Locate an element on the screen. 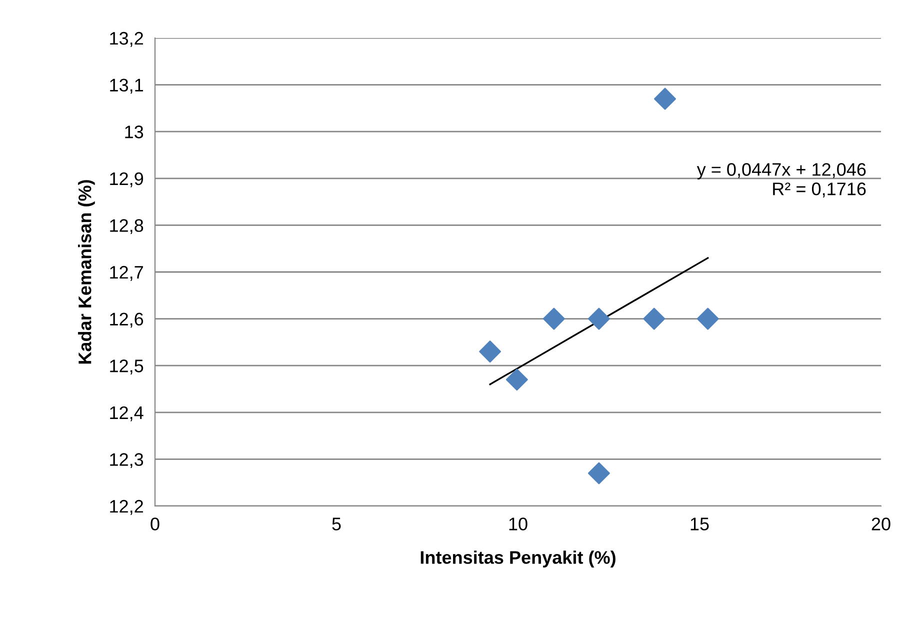 This screenshot has height=623, width=917. y-tick-label: 12,9 is located at coordinates (127, 180).